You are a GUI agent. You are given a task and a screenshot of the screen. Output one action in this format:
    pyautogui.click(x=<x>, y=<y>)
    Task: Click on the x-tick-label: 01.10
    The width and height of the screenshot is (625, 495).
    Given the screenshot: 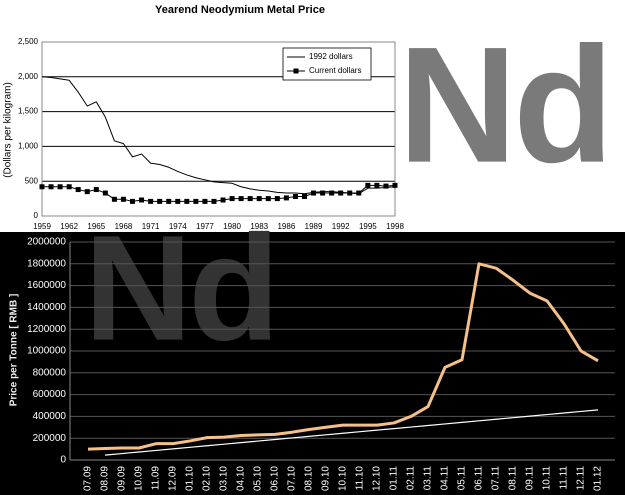 What is the action you would take?
    pyautogui.click(x=190, y=478)
    